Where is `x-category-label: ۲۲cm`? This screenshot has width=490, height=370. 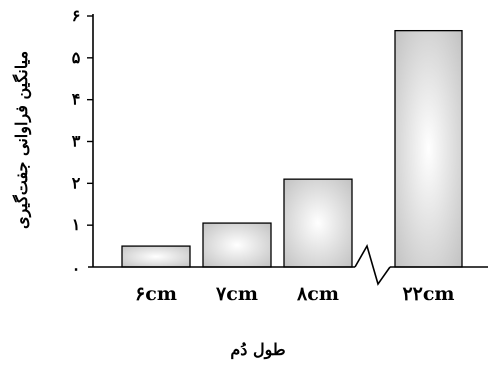 x-category-label: ۲۲cm is located at coordinates (428, 294).